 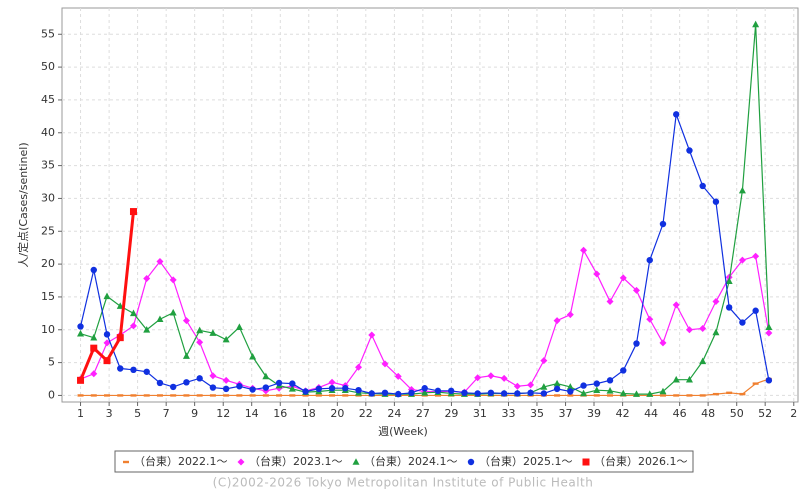 I want to click on x-tick-label: 31, so click(x=480, y=413).